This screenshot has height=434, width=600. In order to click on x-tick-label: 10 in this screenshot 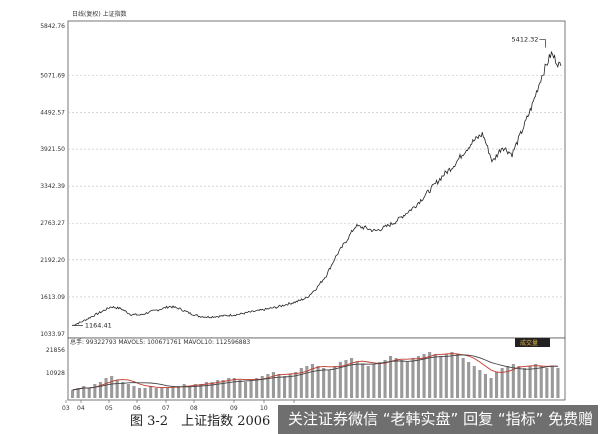, I will do `click(264, 408)`.